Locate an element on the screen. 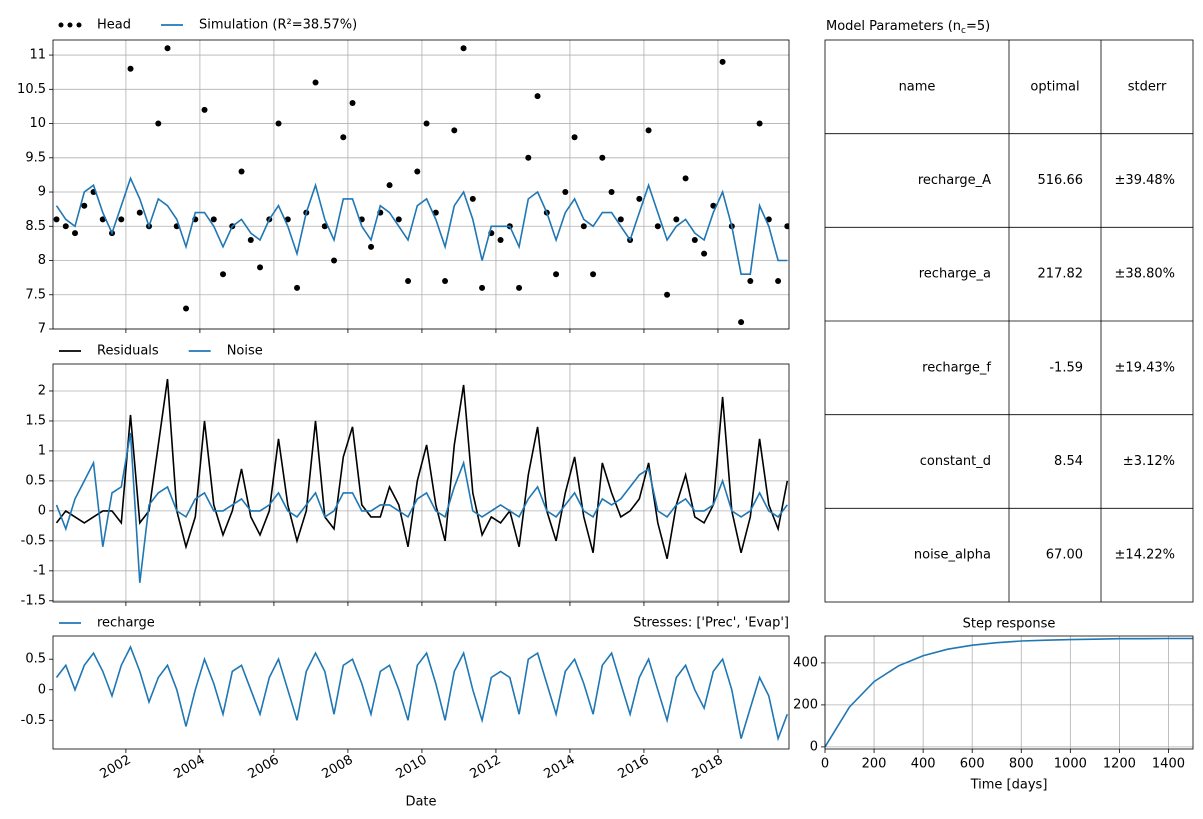  table-header: optimal is located at coordinates (1054, 86).